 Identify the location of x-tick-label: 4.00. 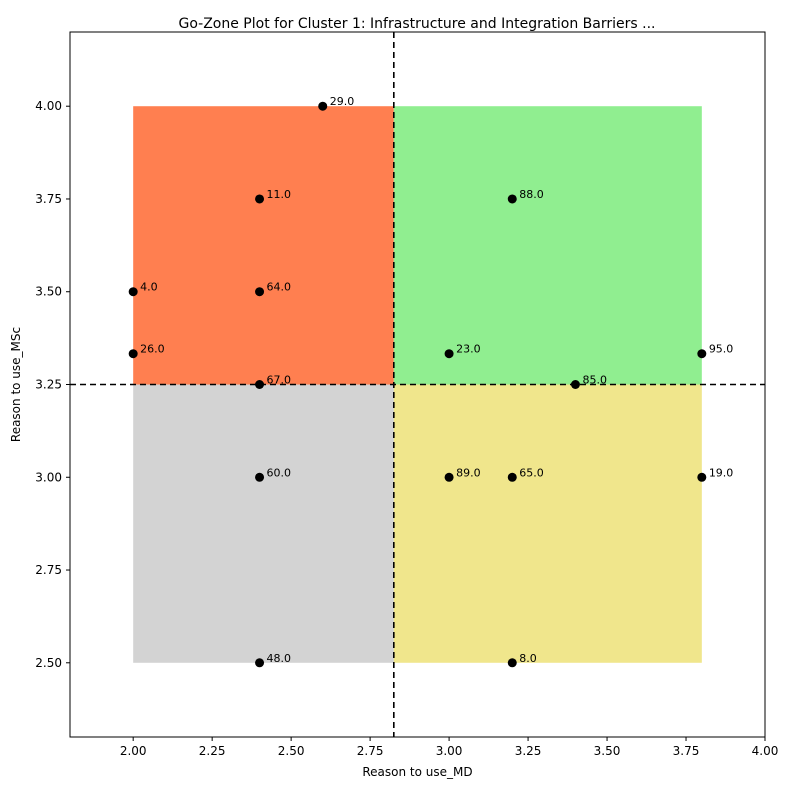
(765, 751).